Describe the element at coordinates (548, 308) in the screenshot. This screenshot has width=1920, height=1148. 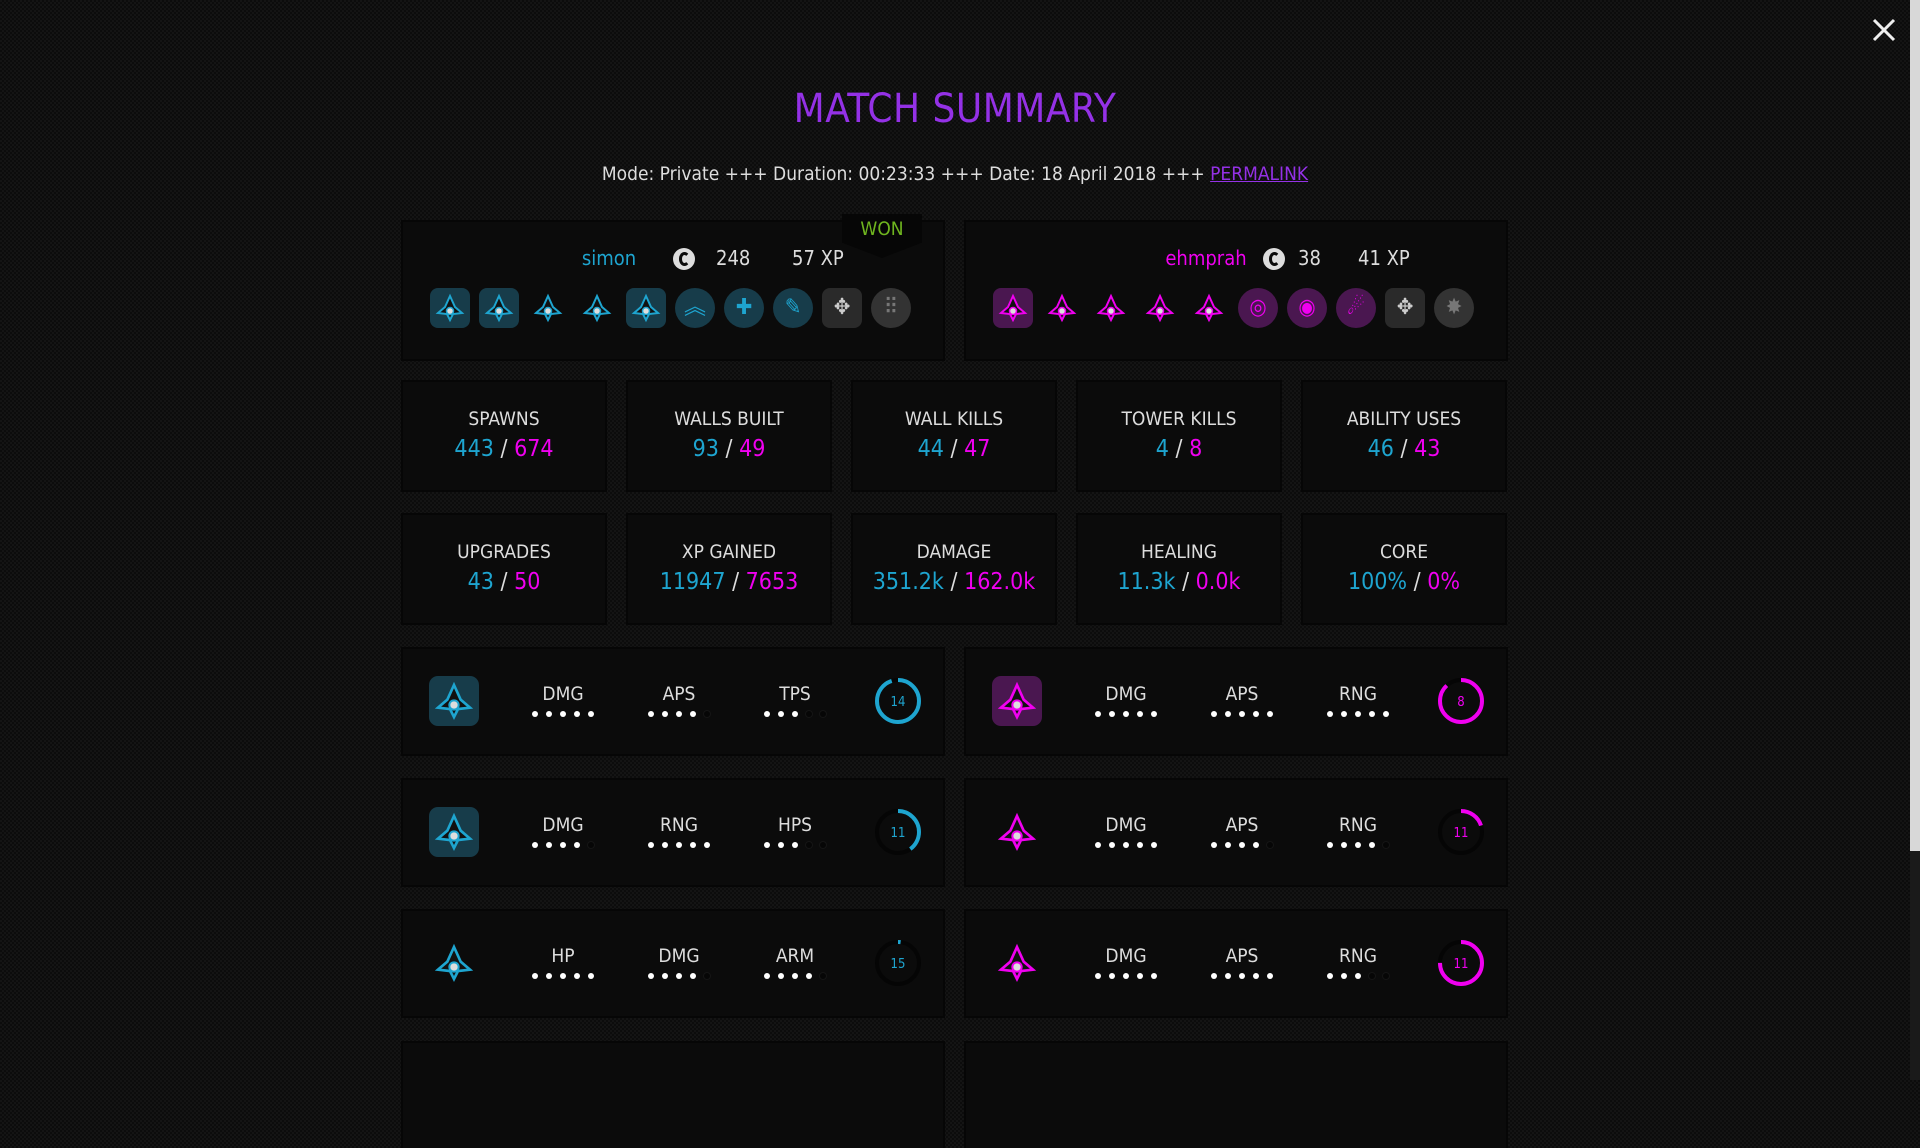
I see `drone-icon` at that location.